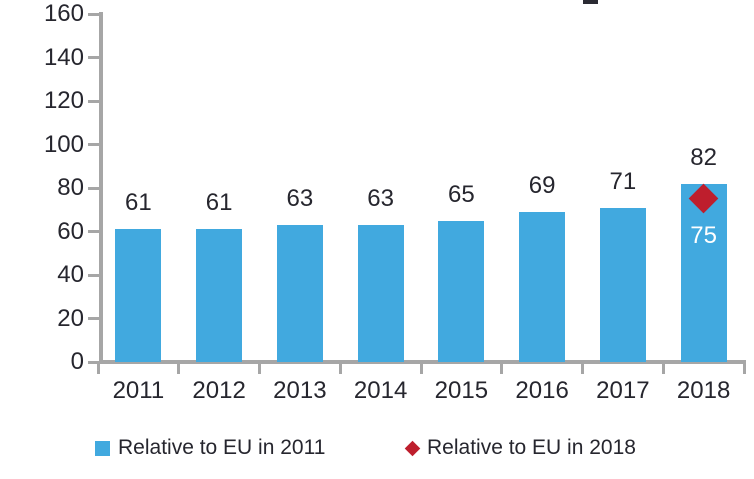  What do you see at coordinates (219, 390) in the screenshot?
I see `x-axis-label-2012: 2012` at bounding box center [219, 390].